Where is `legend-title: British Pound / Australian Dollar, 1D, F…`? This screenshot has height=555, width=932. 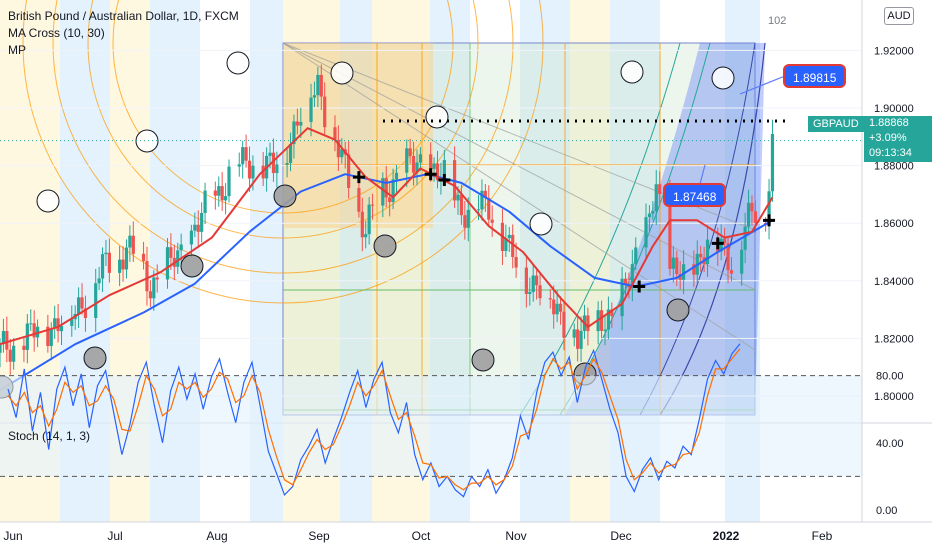
legend-title: British Pound / Australian Dollar, 1D, F… is located at coordinates (123, 16).